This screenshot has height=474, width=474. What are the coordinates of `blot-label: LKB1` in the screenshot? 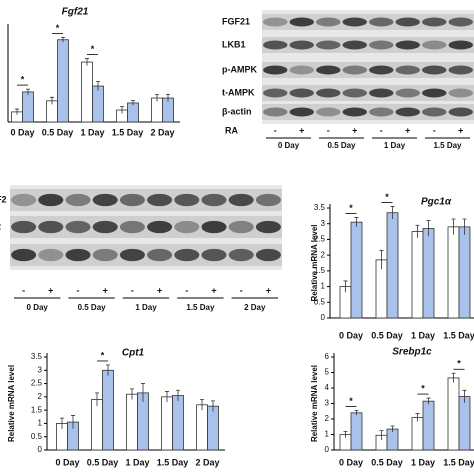 It's located at (234, 44).